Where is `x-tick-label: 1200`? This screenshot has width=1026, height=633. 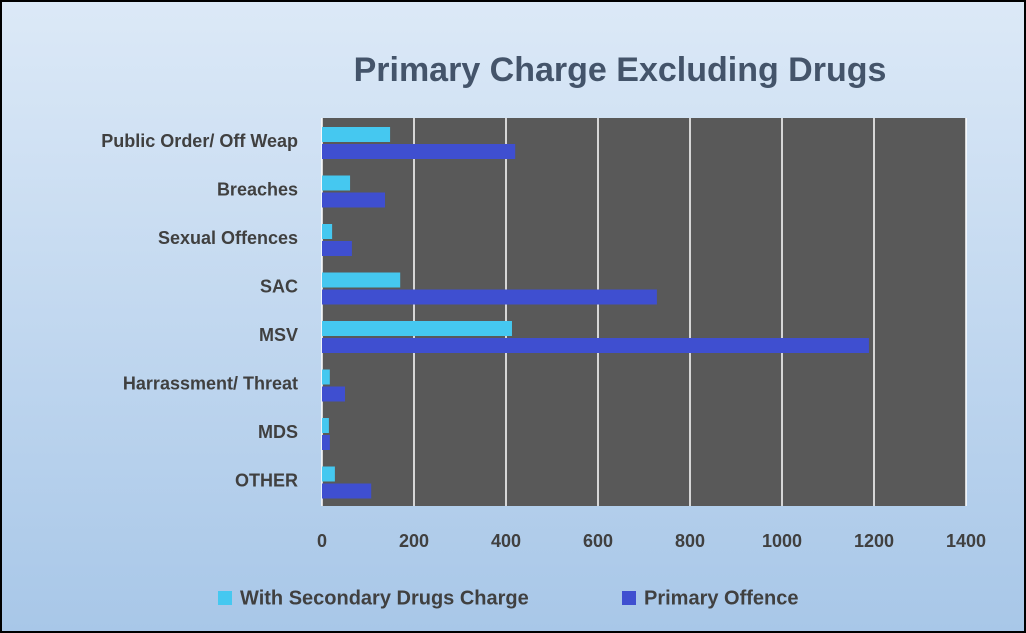 x-tick-label: 1200 is located at coordinates (874, 541).